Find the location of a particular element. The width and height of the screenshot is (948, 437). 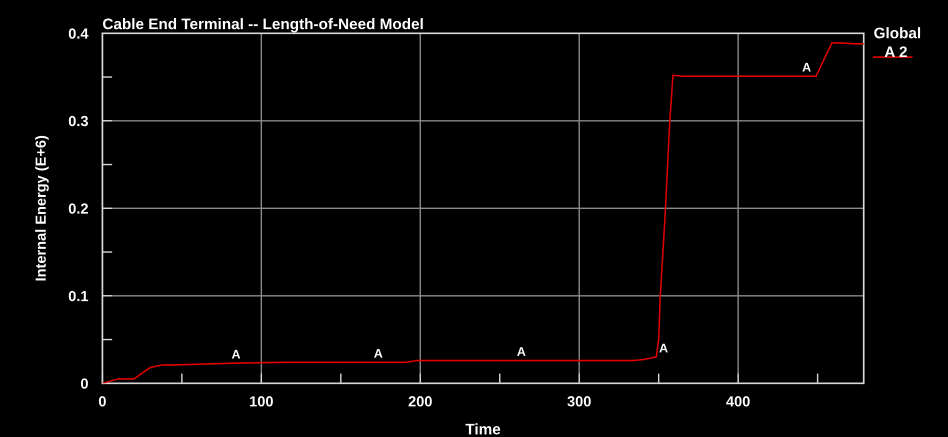

x-axis-title: Time is located at coordinates (483, 429).